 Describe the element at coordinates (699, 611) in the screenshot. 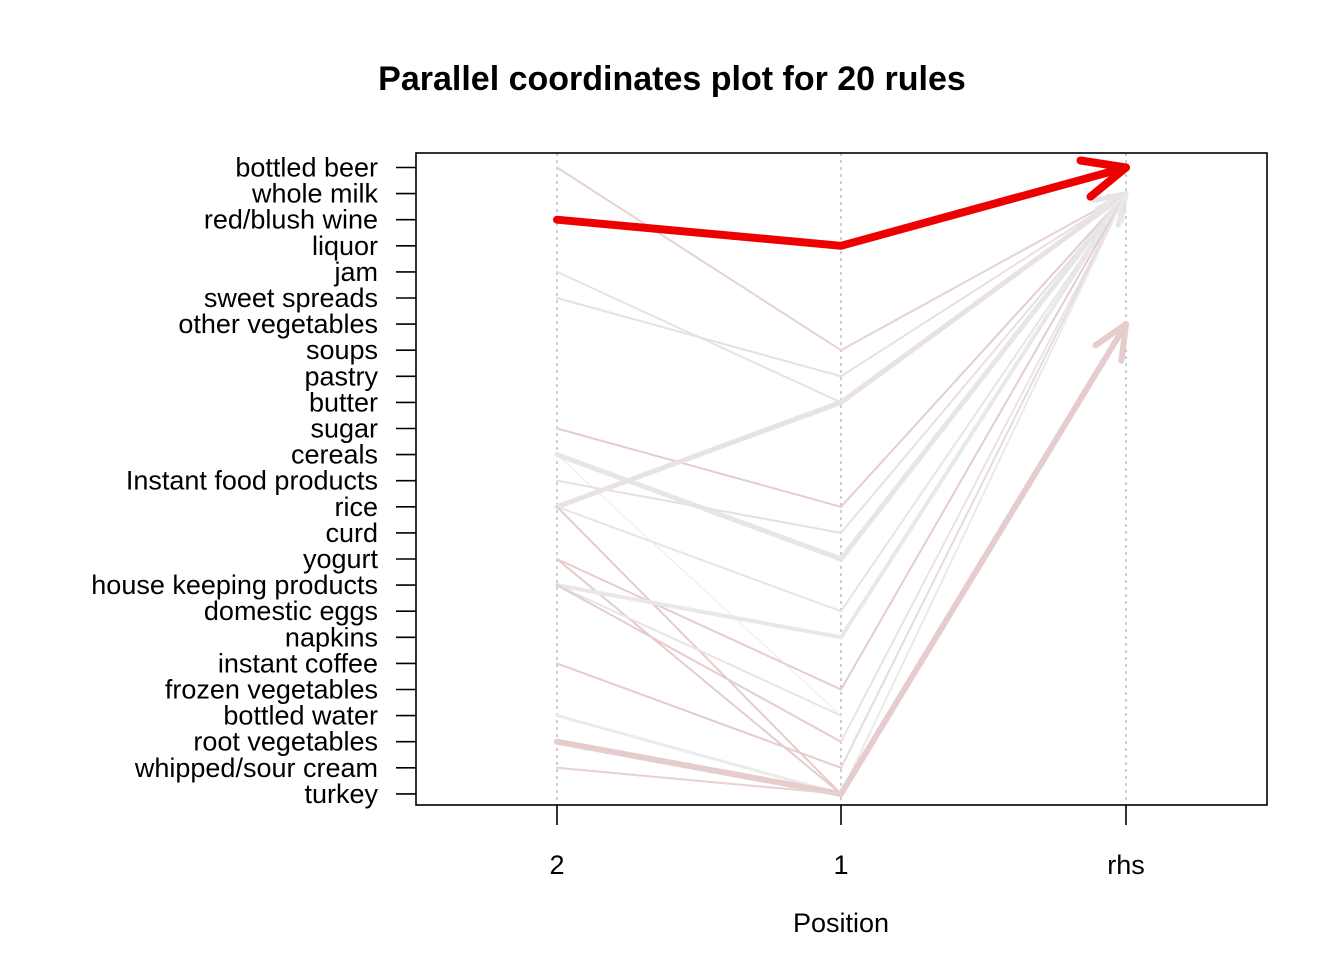

I see `rule-line-house-keeping-products-to-napkins` at that location.